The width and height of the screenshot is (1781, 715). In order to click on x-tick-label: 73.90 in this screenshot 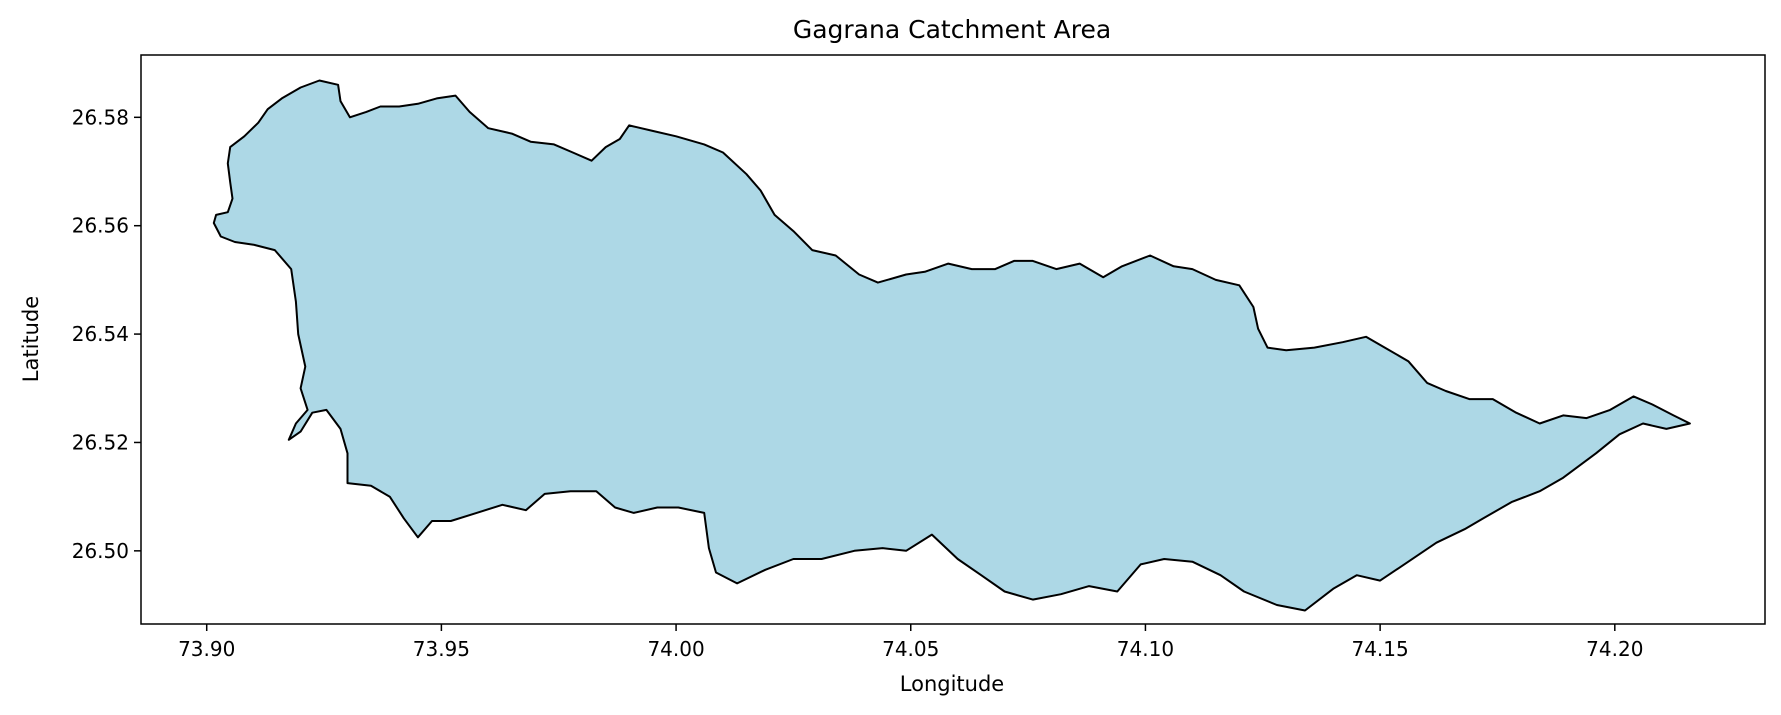, I will do `click(206, 649)`.